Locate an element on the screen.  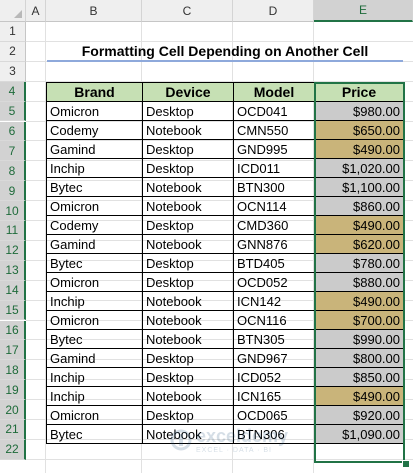
model-cell: BTN300 is located at coordinates (274, 187).